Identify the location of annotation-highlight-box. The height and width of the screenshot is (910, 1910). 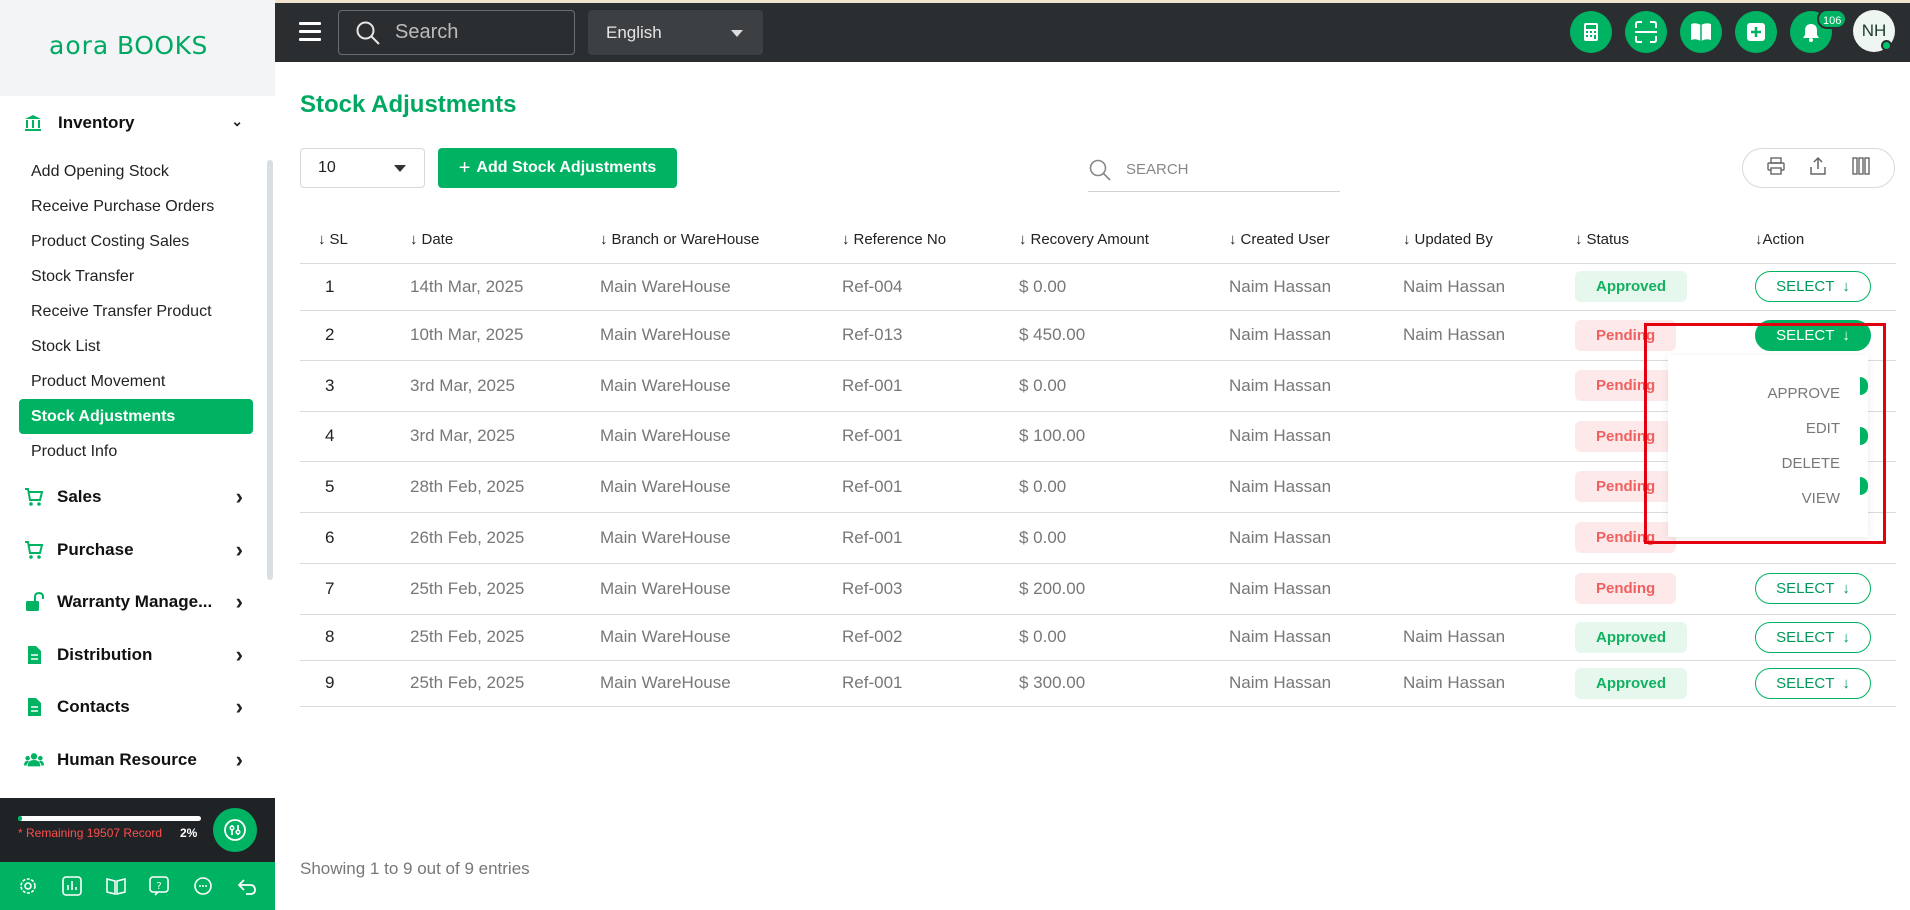
(1765, 433).